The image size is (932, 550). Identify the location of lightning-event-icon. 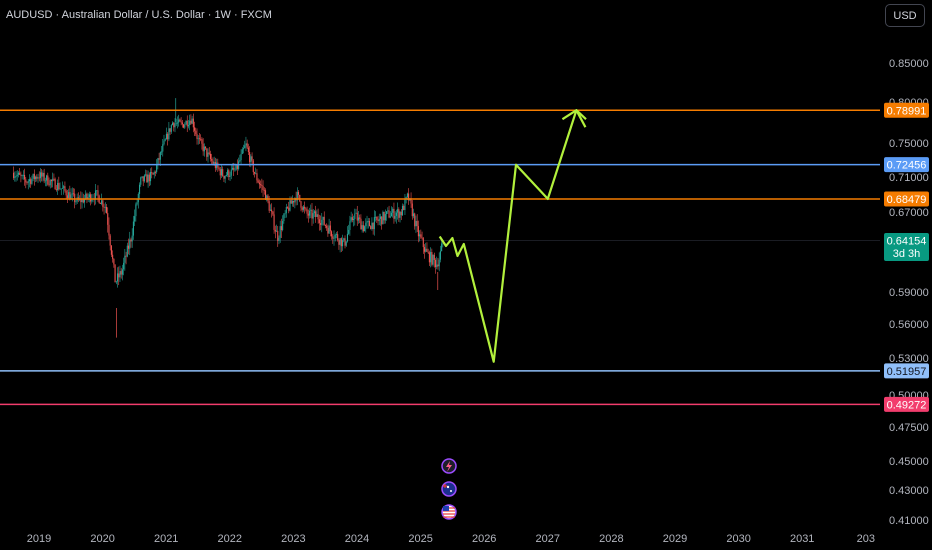
(449, 466).